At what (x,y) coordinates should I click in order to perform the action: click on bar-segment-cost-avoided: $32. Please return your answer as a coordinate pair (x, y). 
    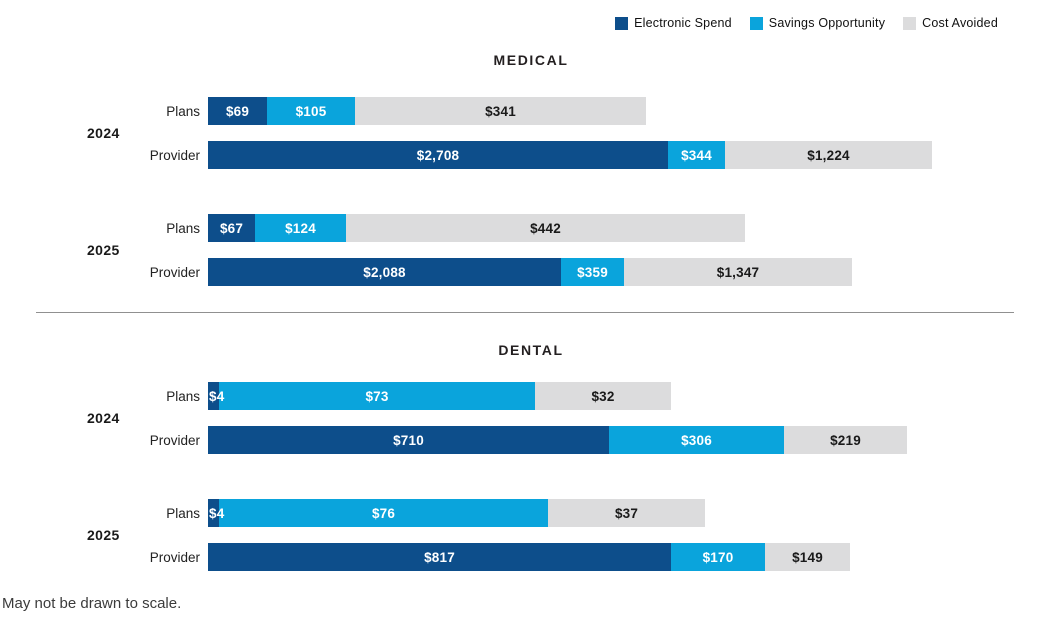
    Looking at the image, I should click on (603, 396).